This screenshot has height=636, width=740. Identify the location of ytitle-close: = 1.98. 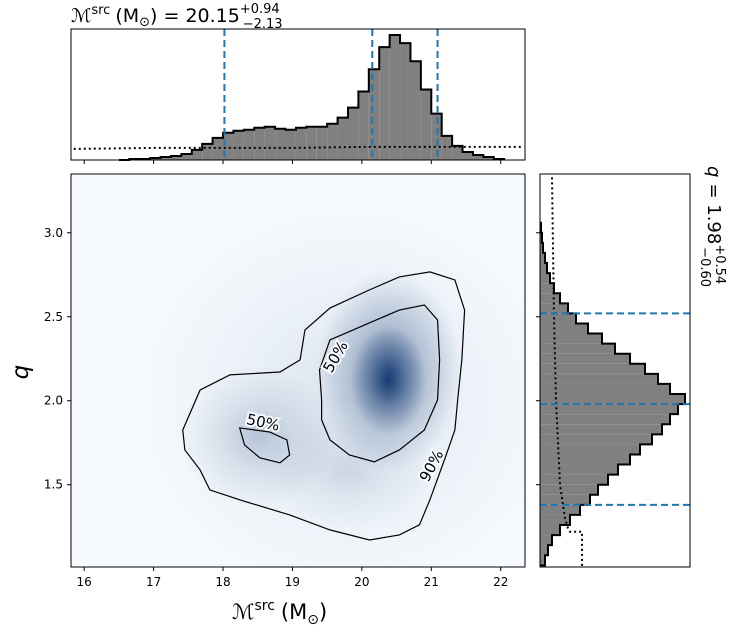
(713, 213).